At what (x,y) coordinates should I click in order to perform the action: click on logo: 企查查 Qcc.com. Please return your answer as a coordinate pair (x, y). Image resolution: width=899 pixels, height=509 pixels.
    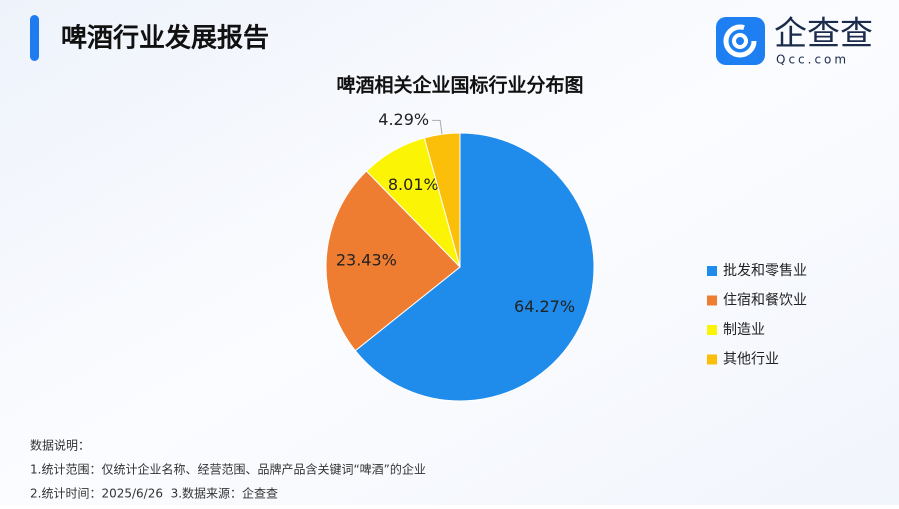
    Looking at the image, I should click on (794, 40).